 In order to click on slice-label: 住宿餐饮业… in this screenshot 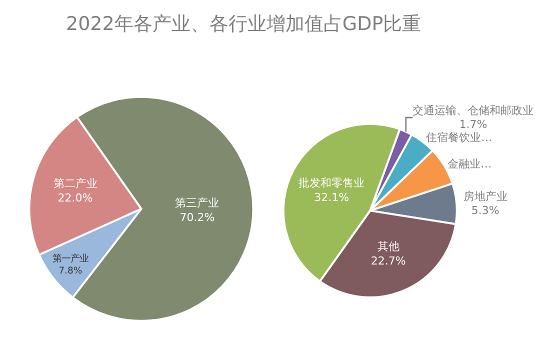, I will do `click(459, 137)`.